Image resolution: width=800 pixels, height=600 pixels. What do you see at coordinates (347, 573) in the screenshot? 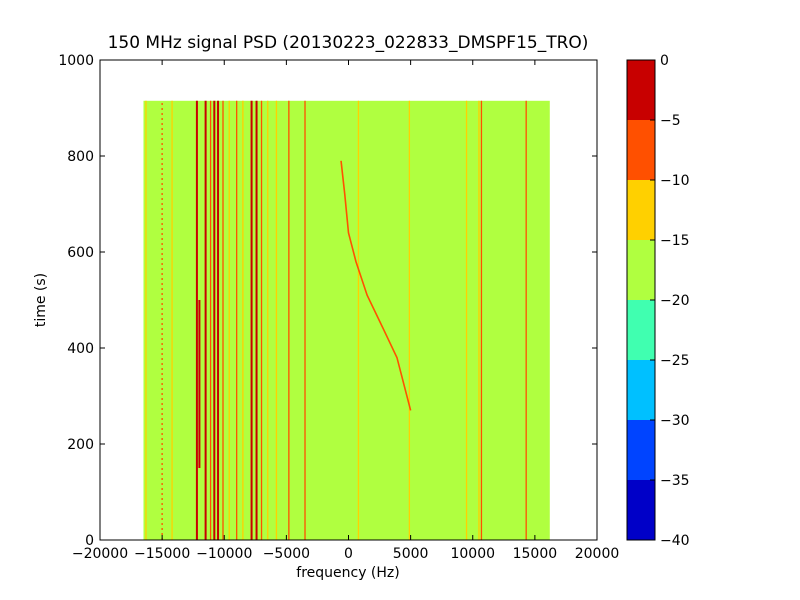
I see `x-axis-label: frequency (Hz)` at bounding box center [347, 573].